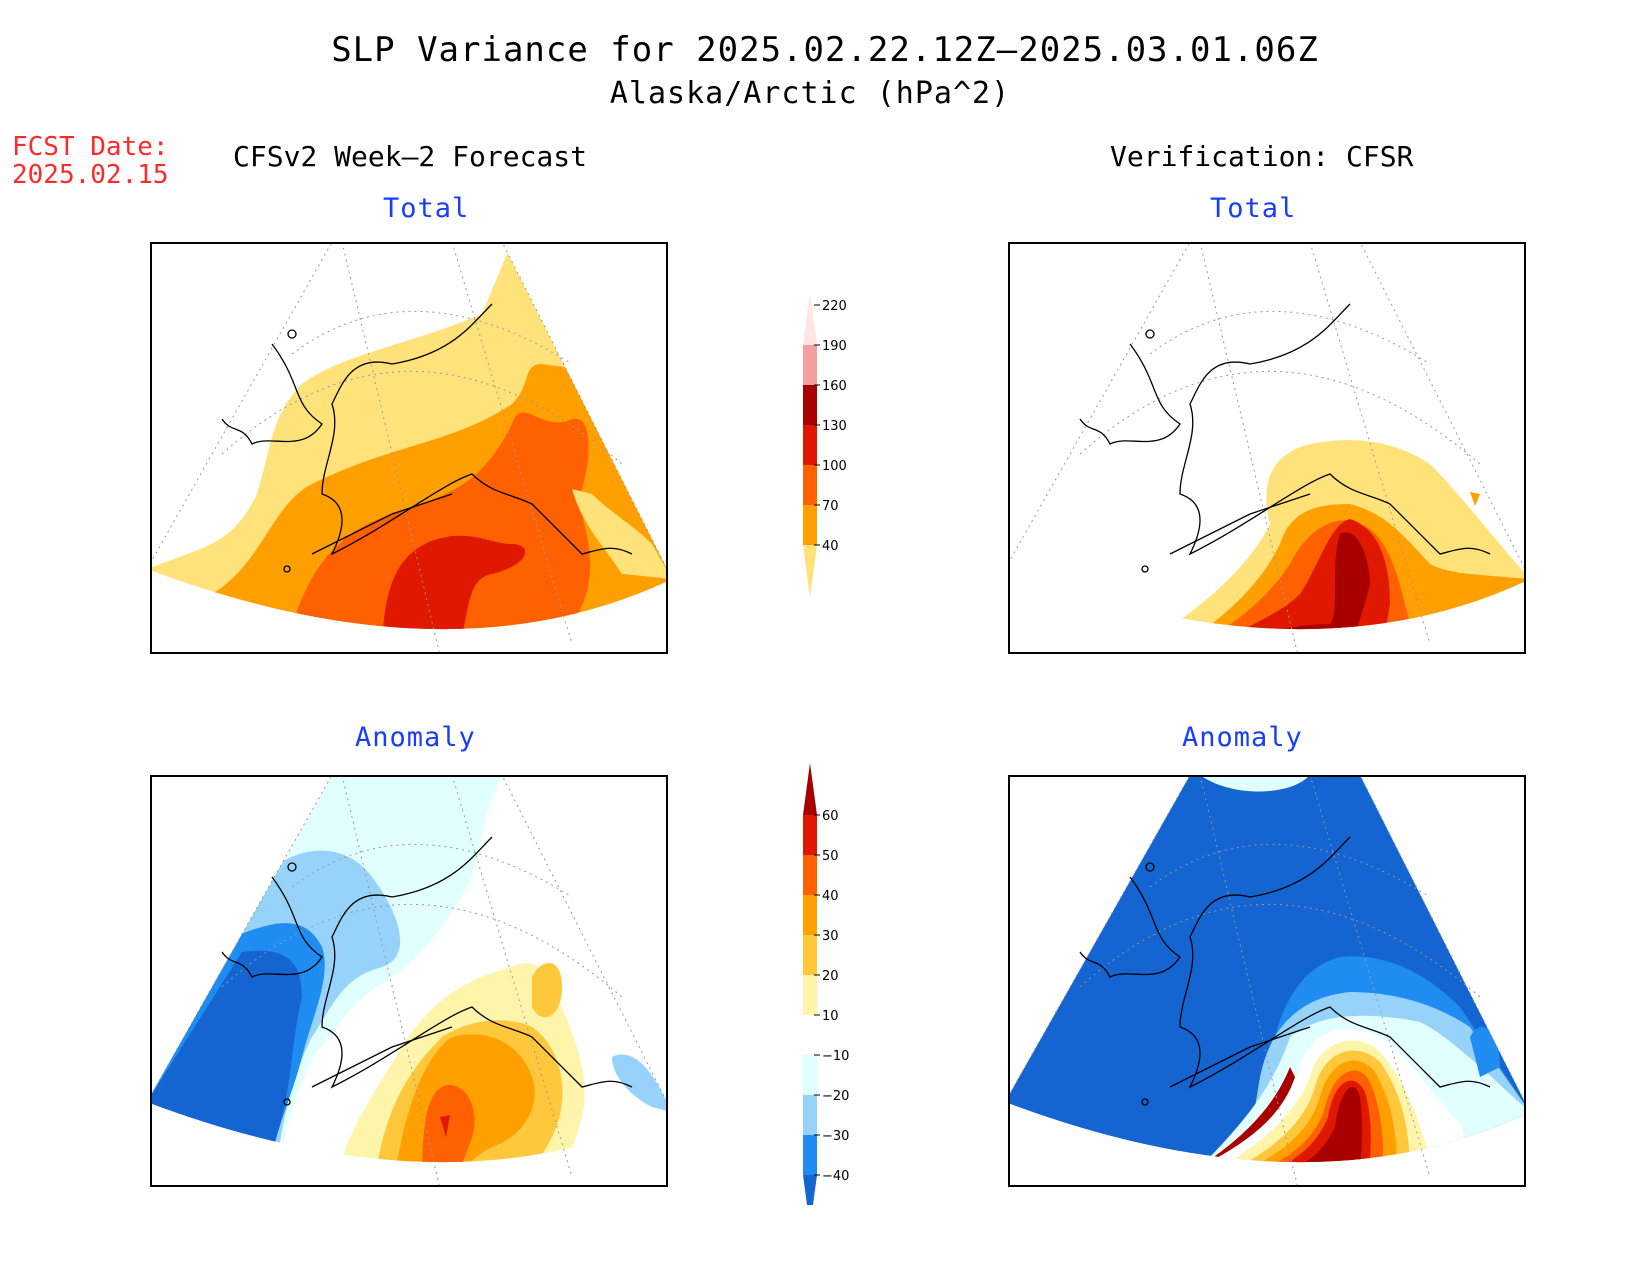  I want to click on total-colorbar-label-3: 130, so click(834, 426).